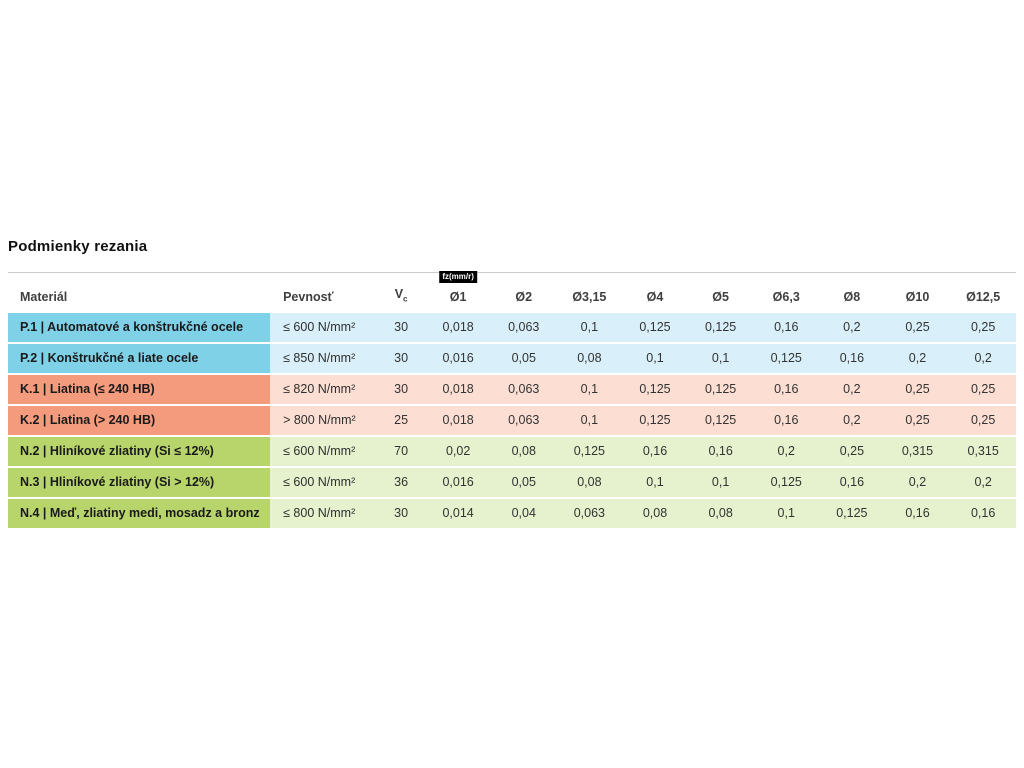 The width and height of the screenshot is (1024, 768). What do you see at coordinates (786, 420) in the screenshot?
I see `fz-cell-dia-6: 0,16` at bounding box center [786, 420].